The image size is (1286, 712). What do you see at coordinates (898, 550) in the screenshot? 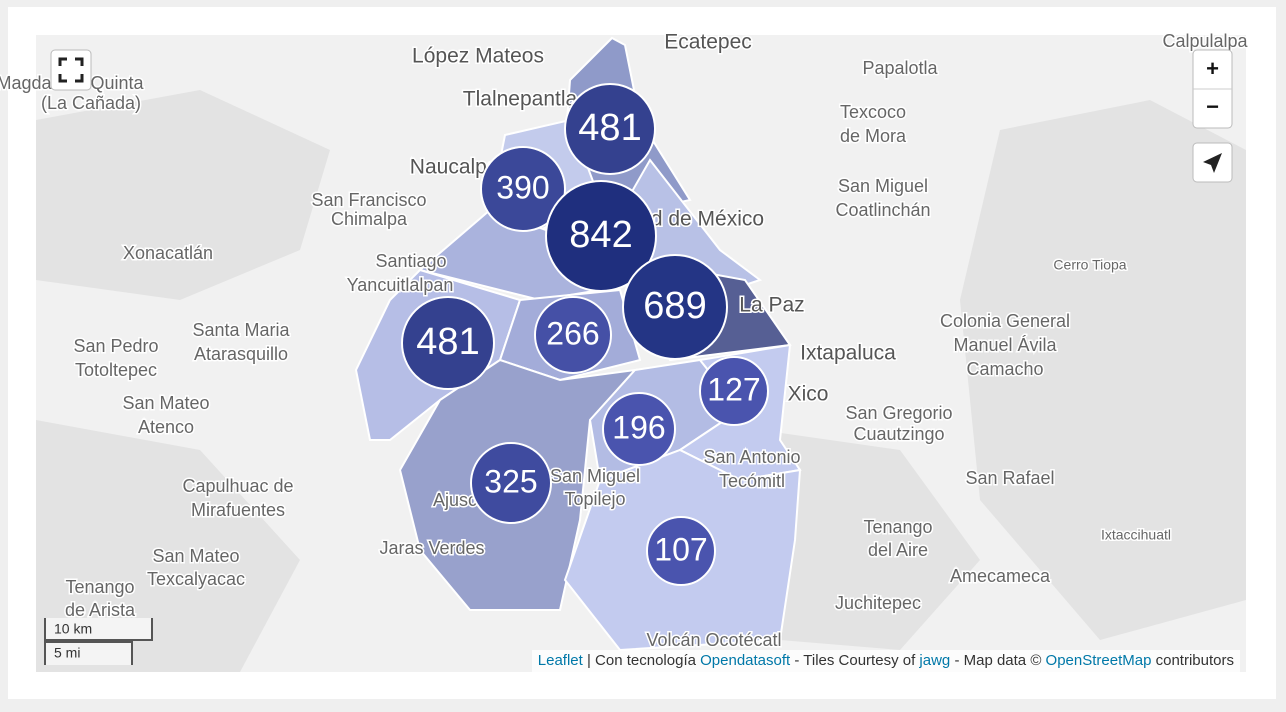
I see `place-label: del Aire` at bounding box center [898, 550].